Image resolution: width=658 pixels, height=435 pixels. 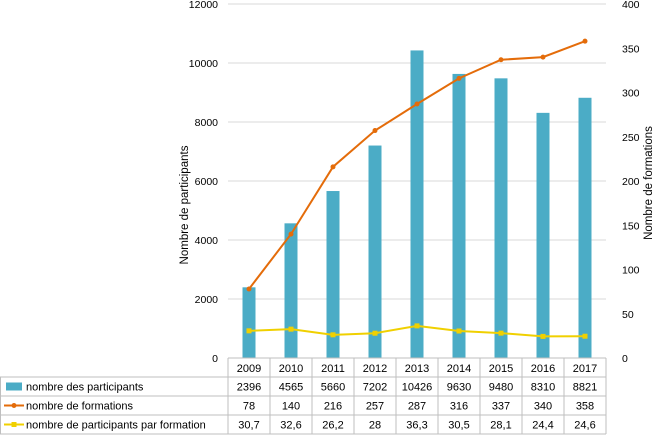 What do you see at coordinates (291, 290) in the screenshot?
I see `bar-participants-2010` at bounding box center [291, 290].